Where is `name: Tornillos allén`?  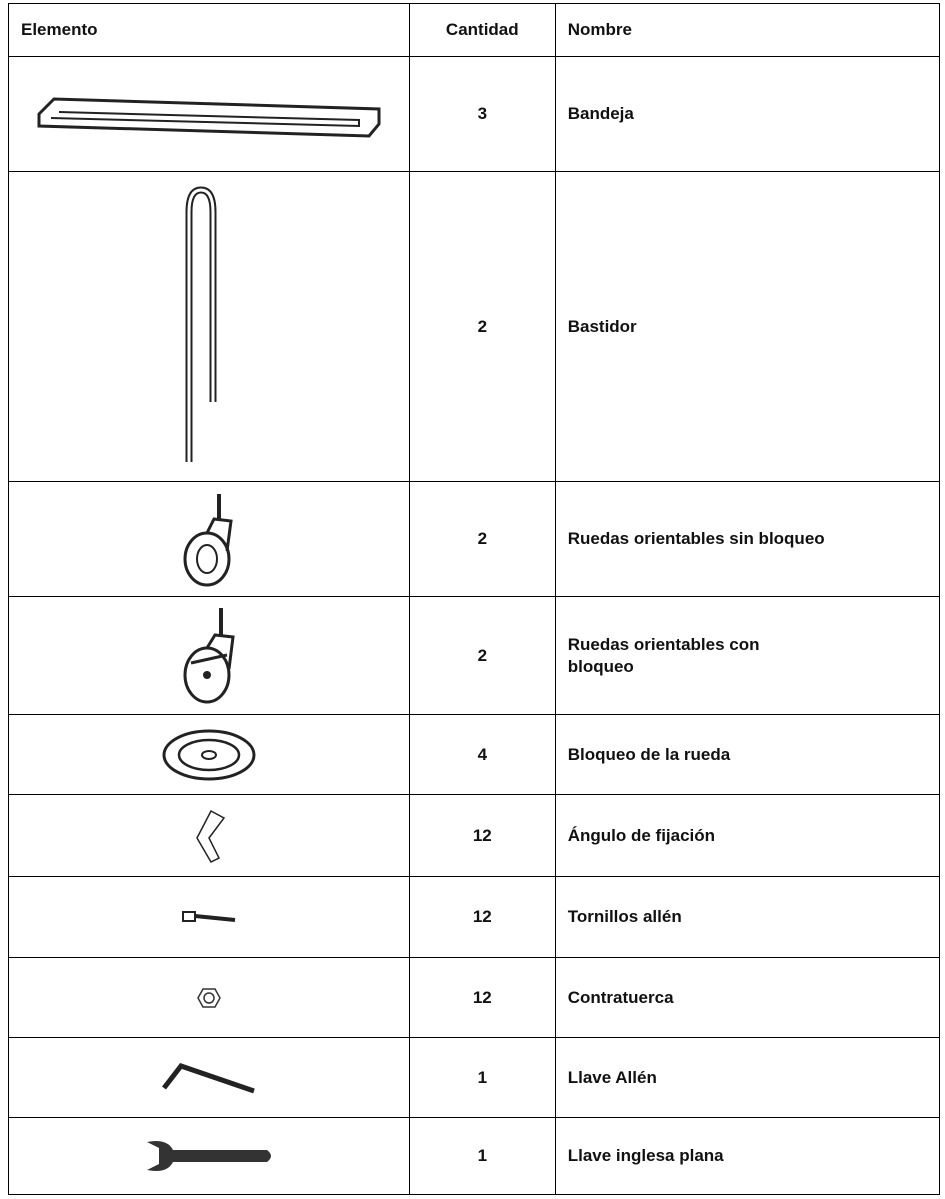 name: Tornillos allén is located at coordinates (624, 916).